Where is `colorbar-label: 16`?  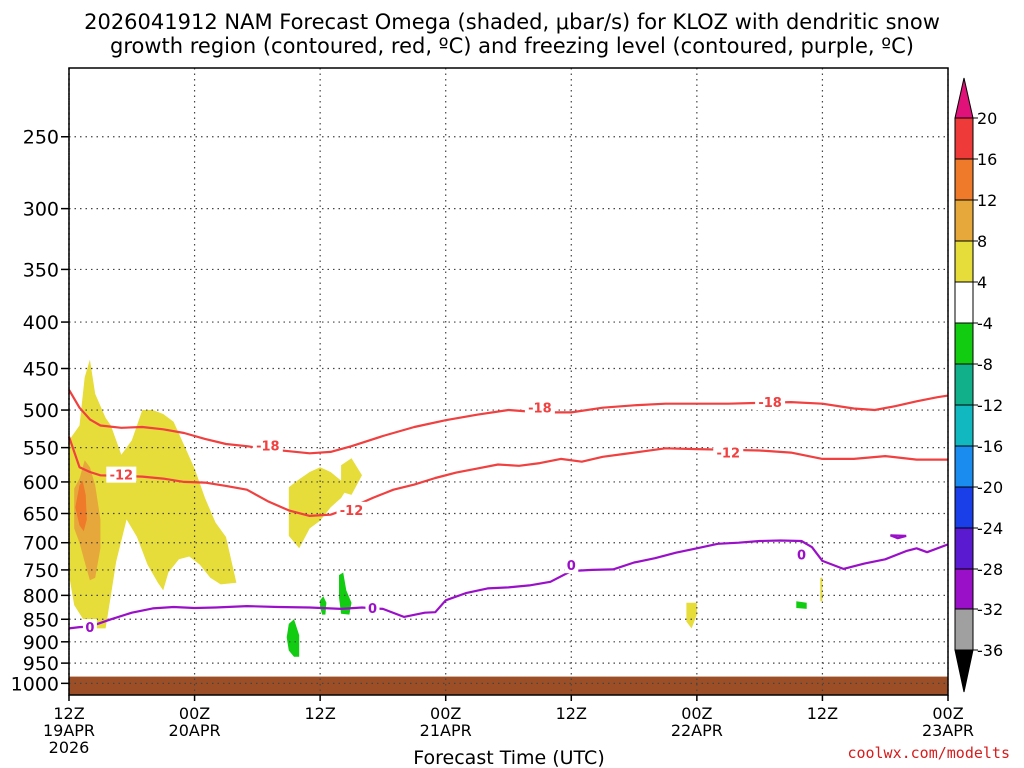 colorbar-label: 16 is located at coordinates (987, 159).